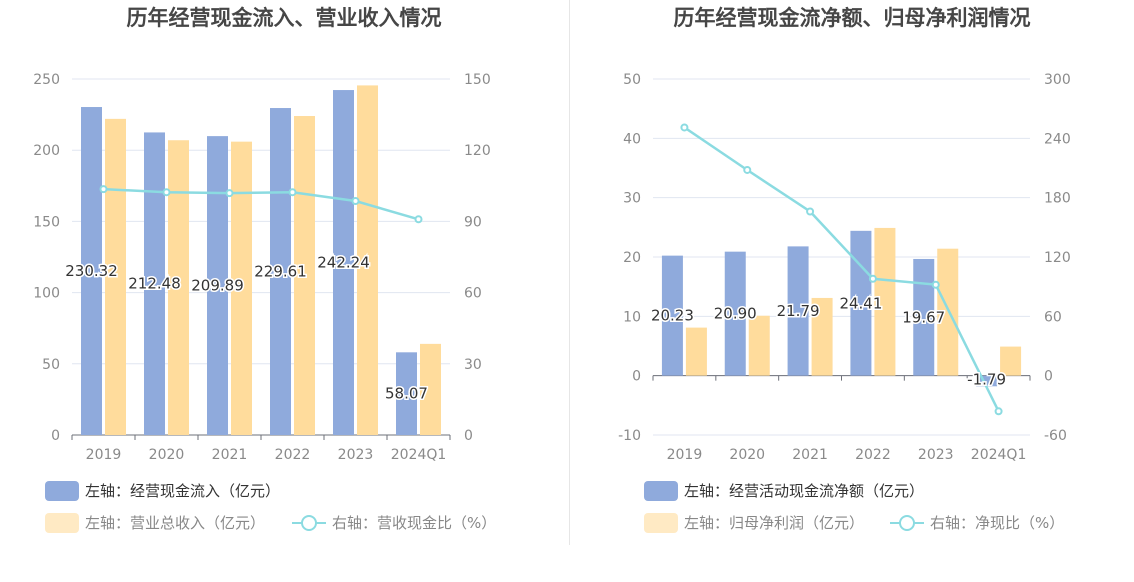  I want to click on right-x-tick-label: 2024Q1, so click(999, 455).